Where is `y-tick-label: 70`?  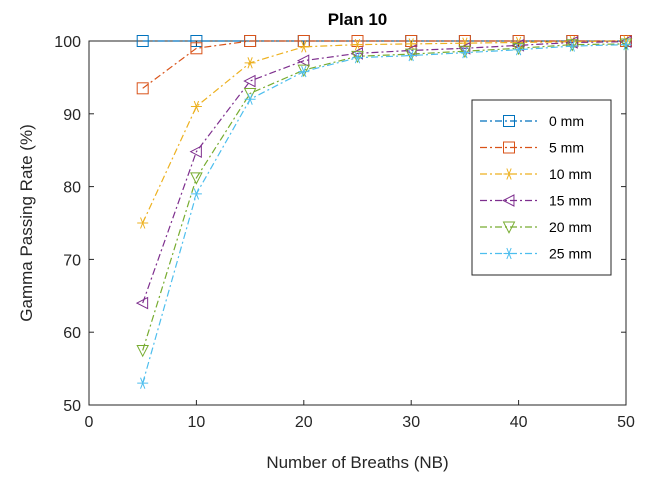 y-tick-label: 70 is located at coordinates (72, 260).